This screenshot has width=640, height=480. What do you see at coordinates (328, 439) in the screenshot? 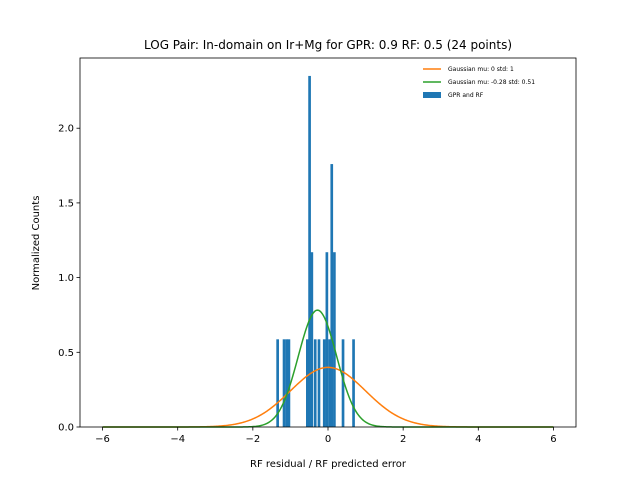
I see `x-tick-label: 0` at bounding box center [328, 439].